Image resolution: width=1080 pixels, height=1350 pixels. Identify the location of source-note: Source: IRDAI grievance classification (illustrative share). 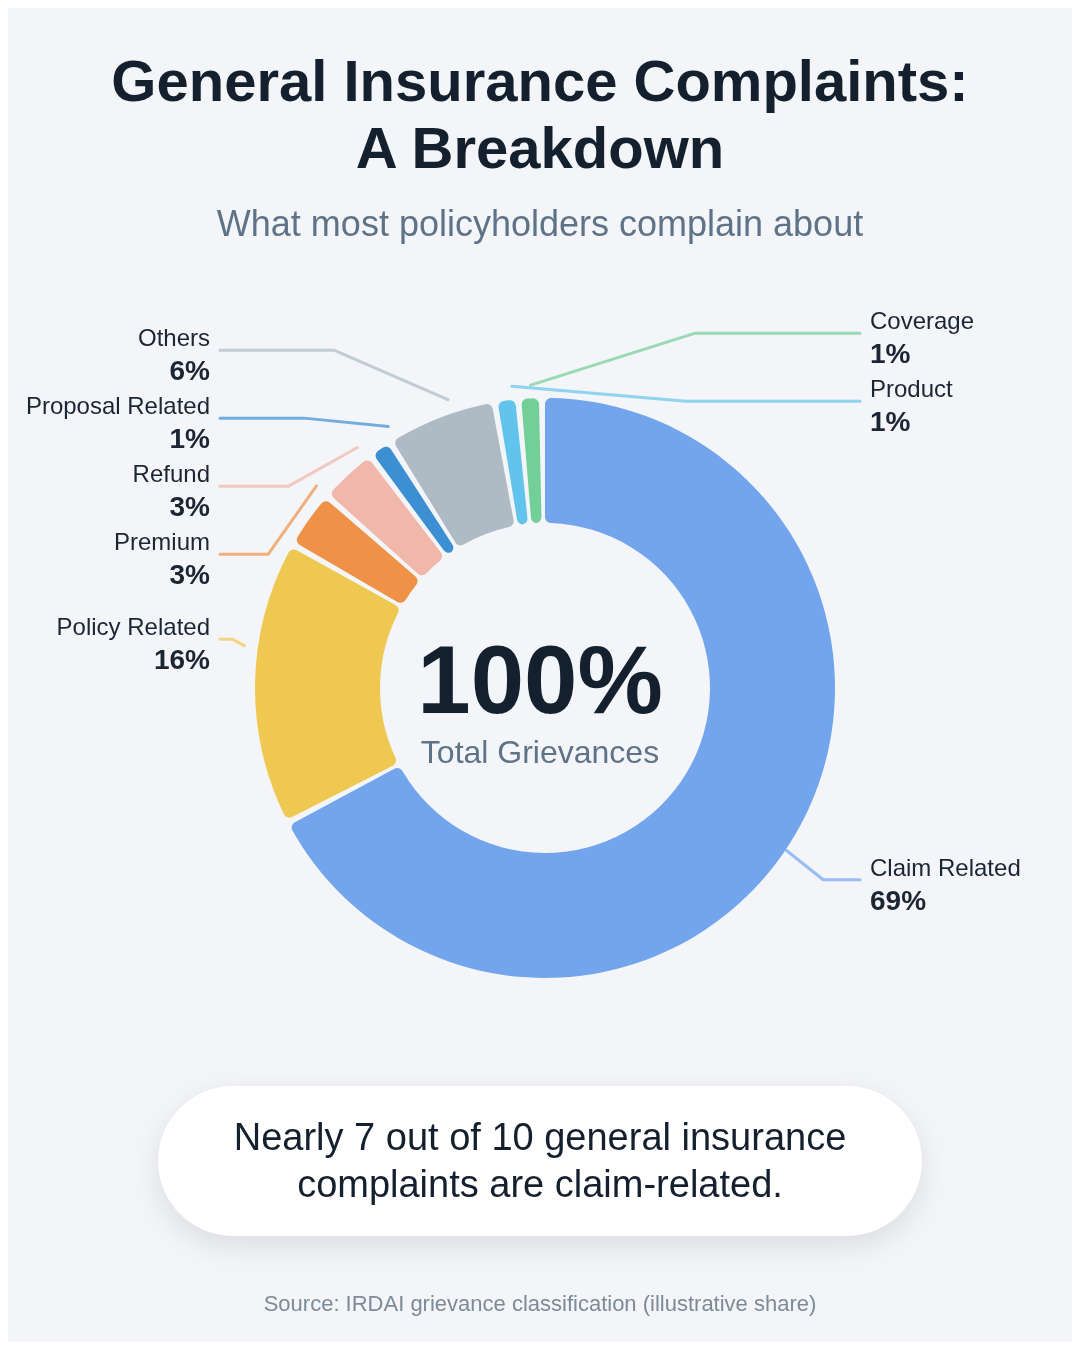
(540, 1304).